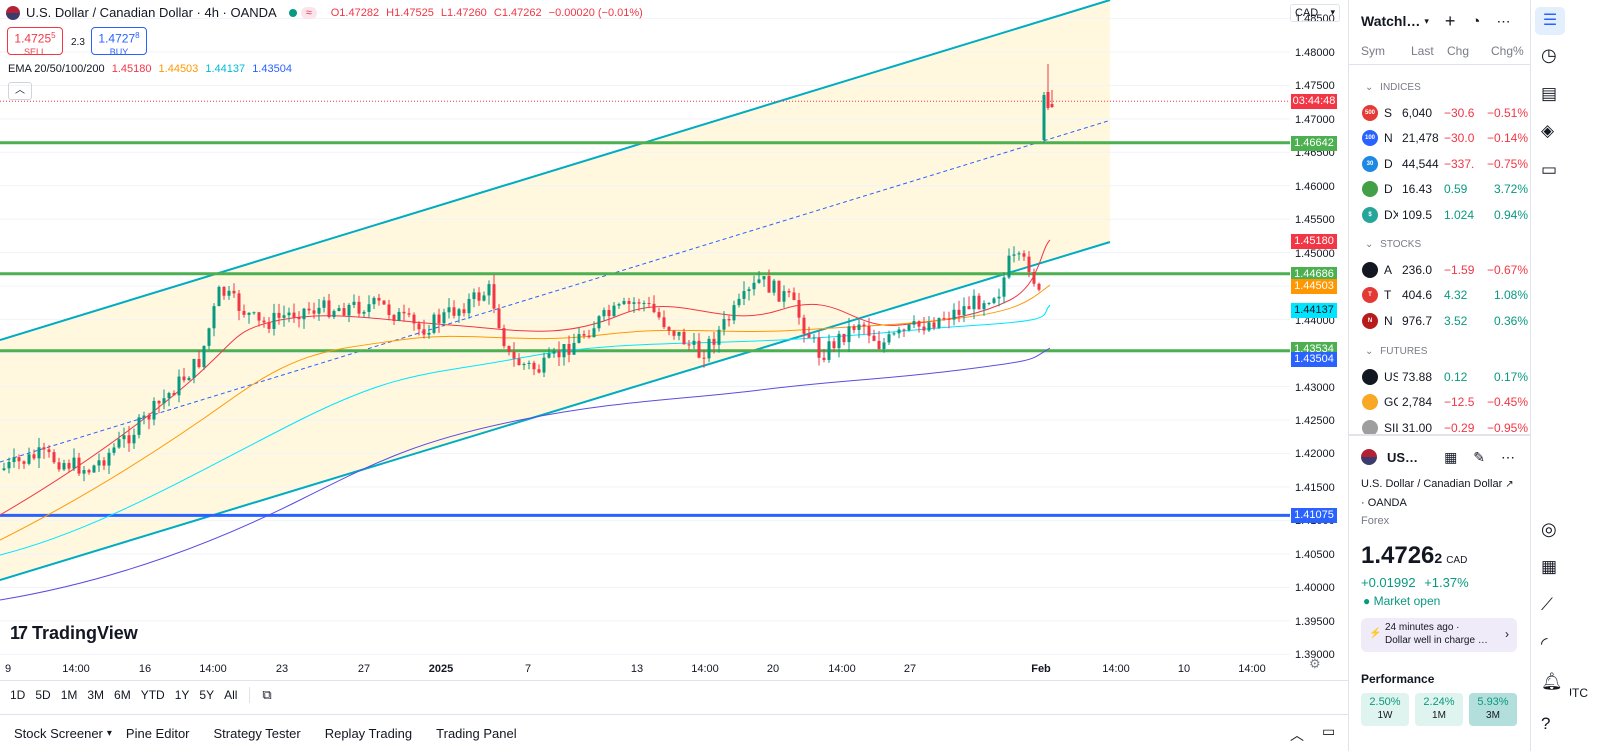 This screenshot has width=1600, height=751. Describe the element at coordinates (1439, 709) in the screenshot. I see `perf-1m: 2.24% 1M` at that location.